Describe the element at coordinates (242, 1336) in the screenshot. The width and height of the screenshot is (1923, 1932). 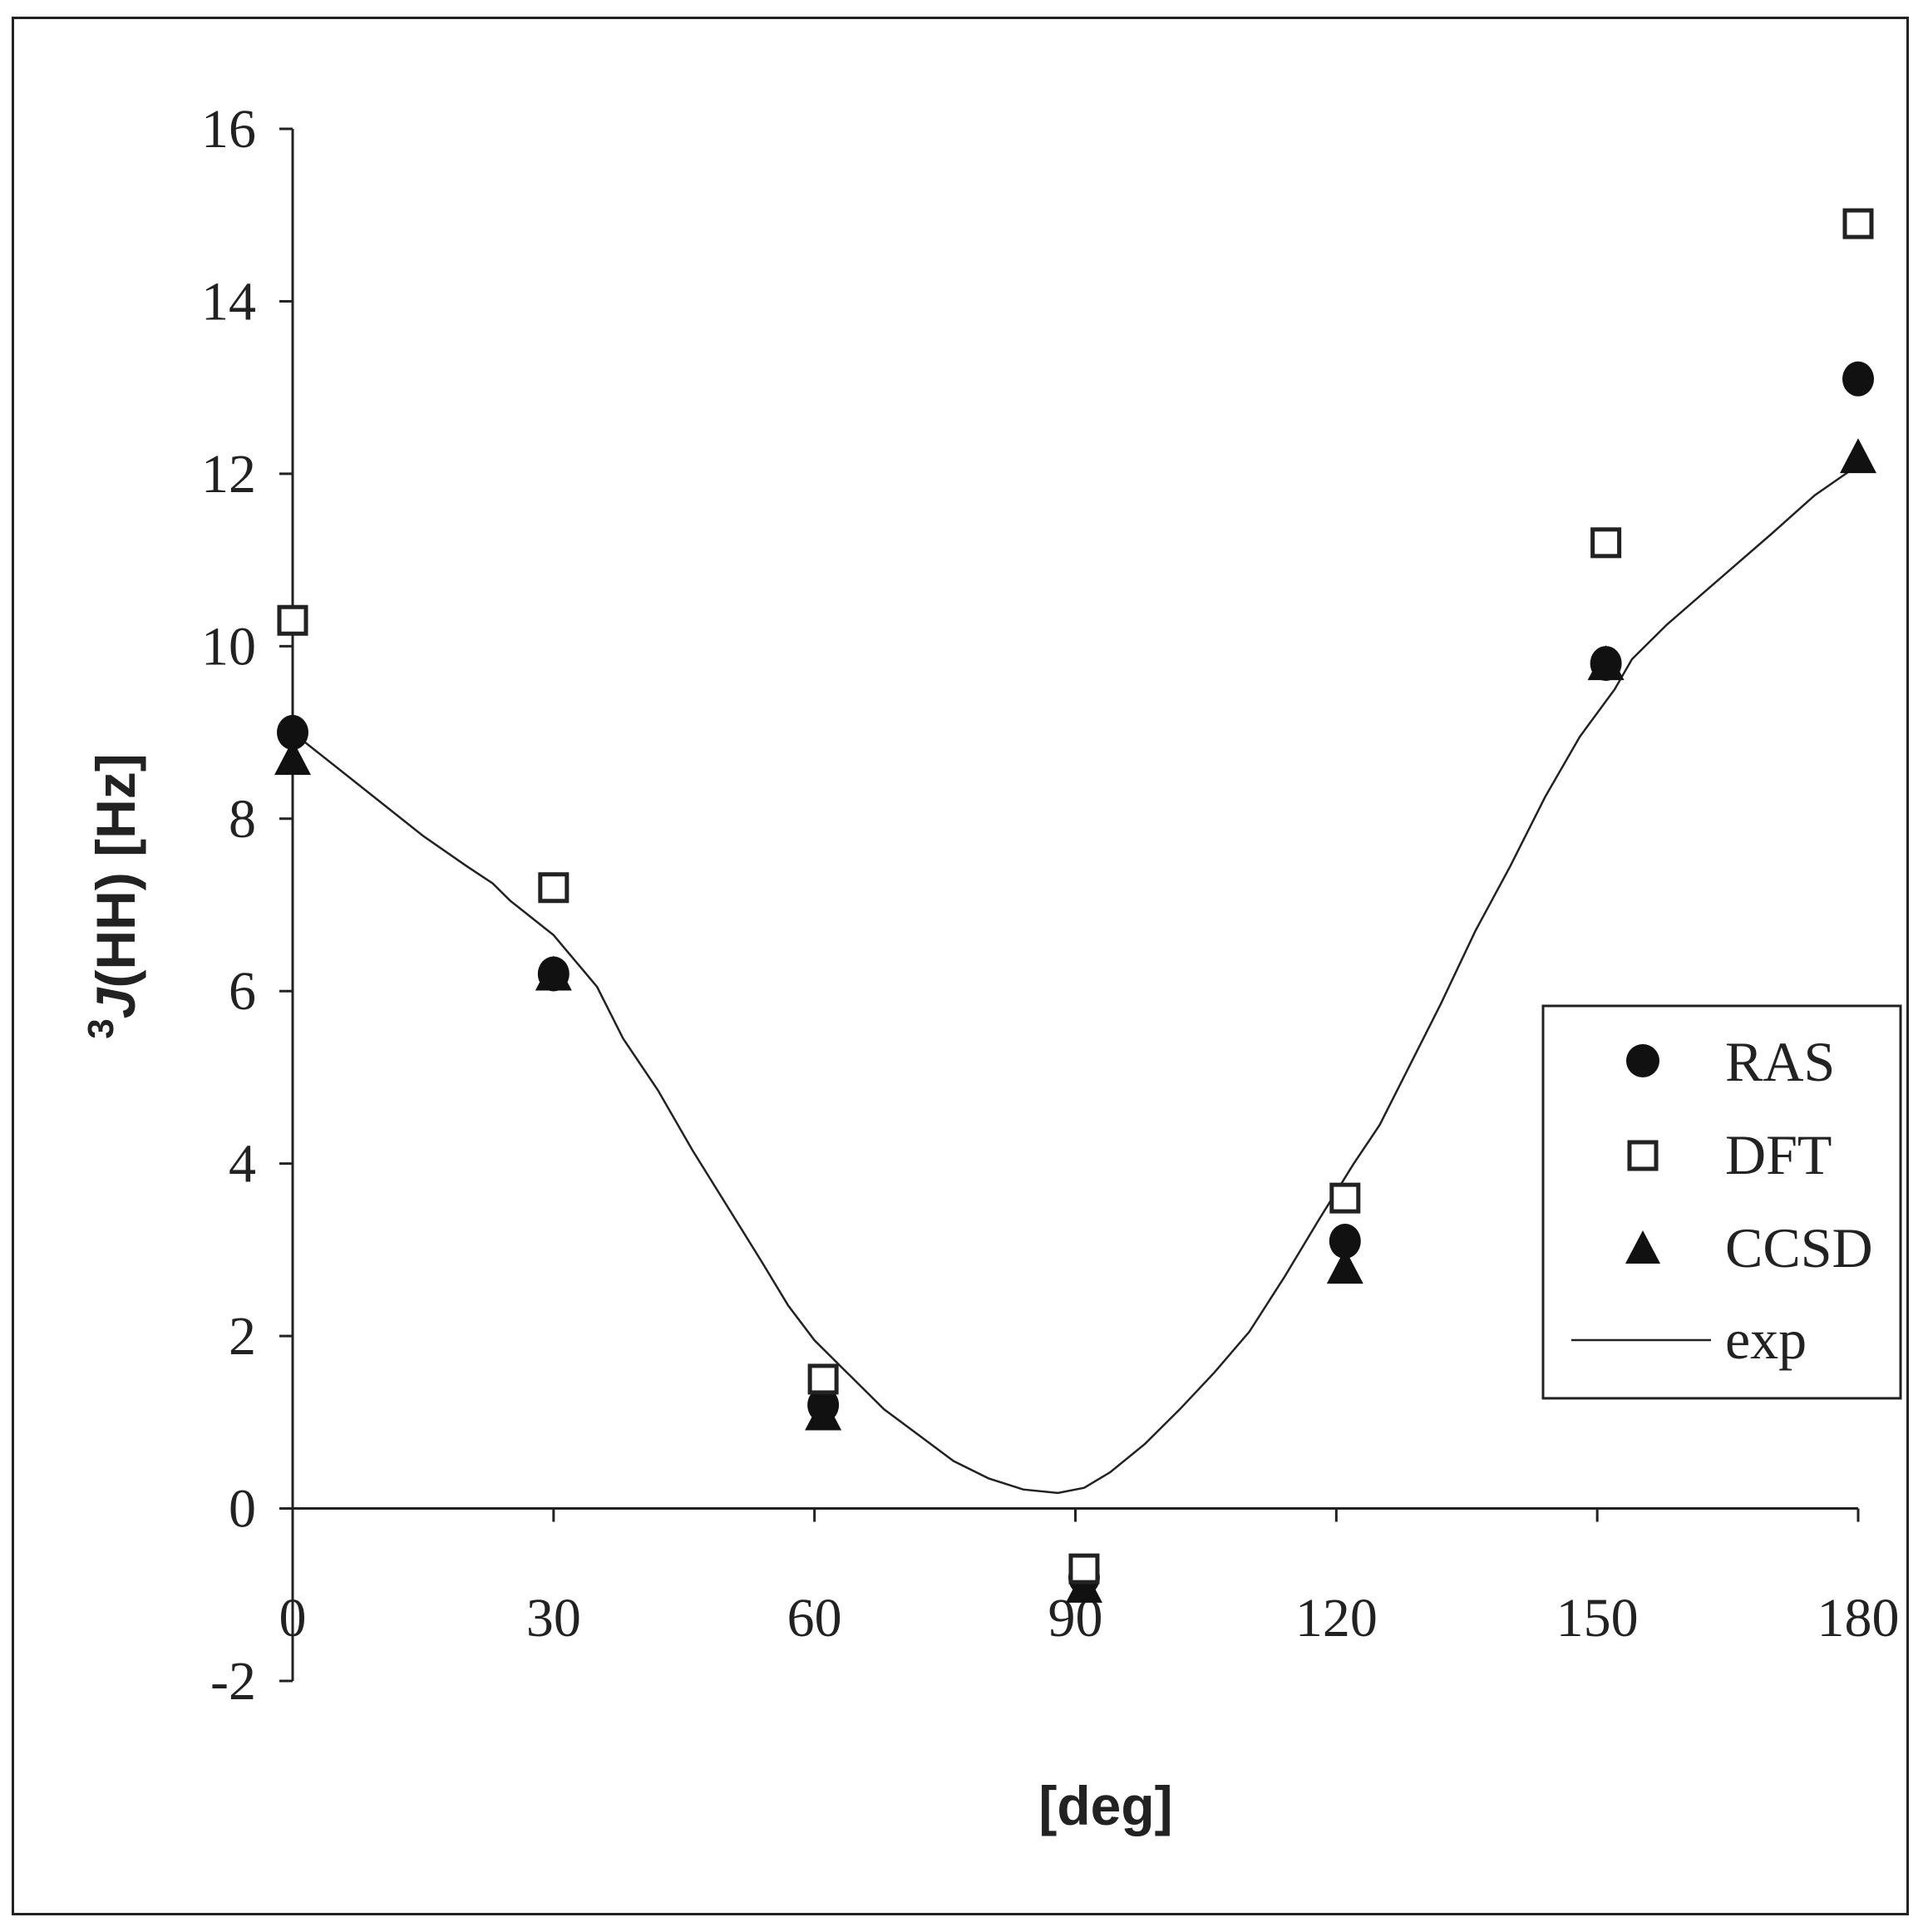
I see `y-tick-label: 2` at that location.